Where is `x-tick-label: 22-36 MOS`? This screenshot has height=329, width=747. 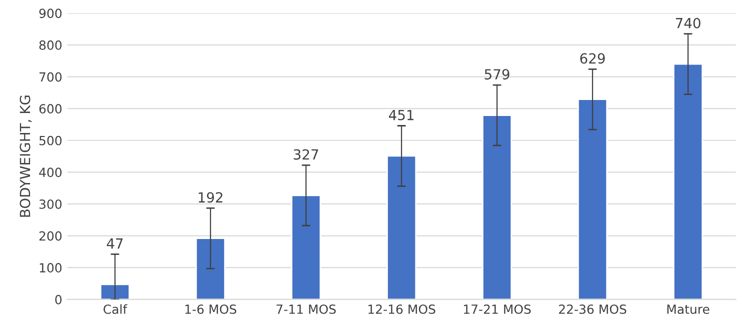 x-tick-label: 22-36 MOS is located at coordinates (592, 309).